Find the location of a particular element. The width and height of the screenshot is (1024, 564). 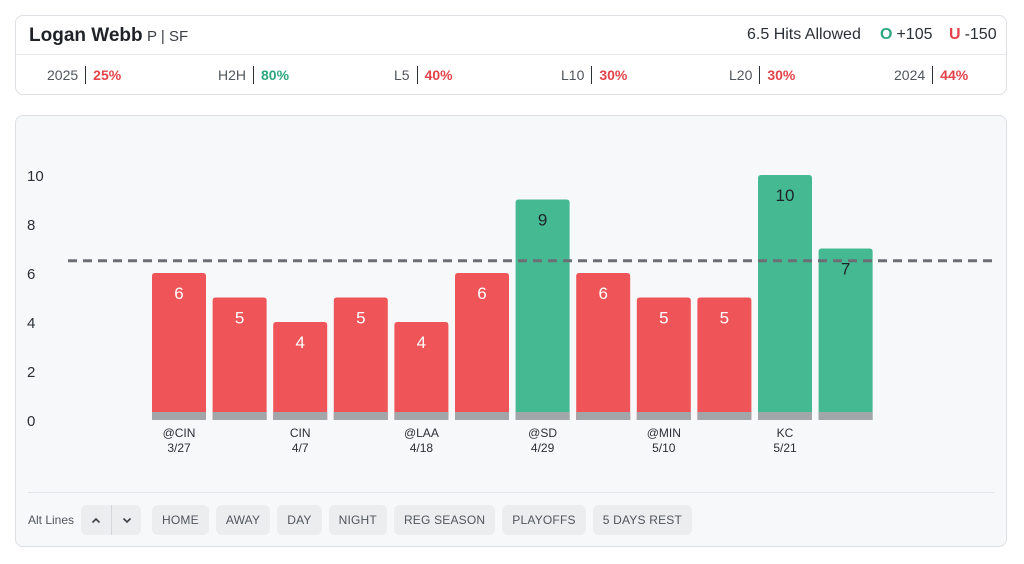

y-tick-label: 8 is located at coordinates (31, 225).